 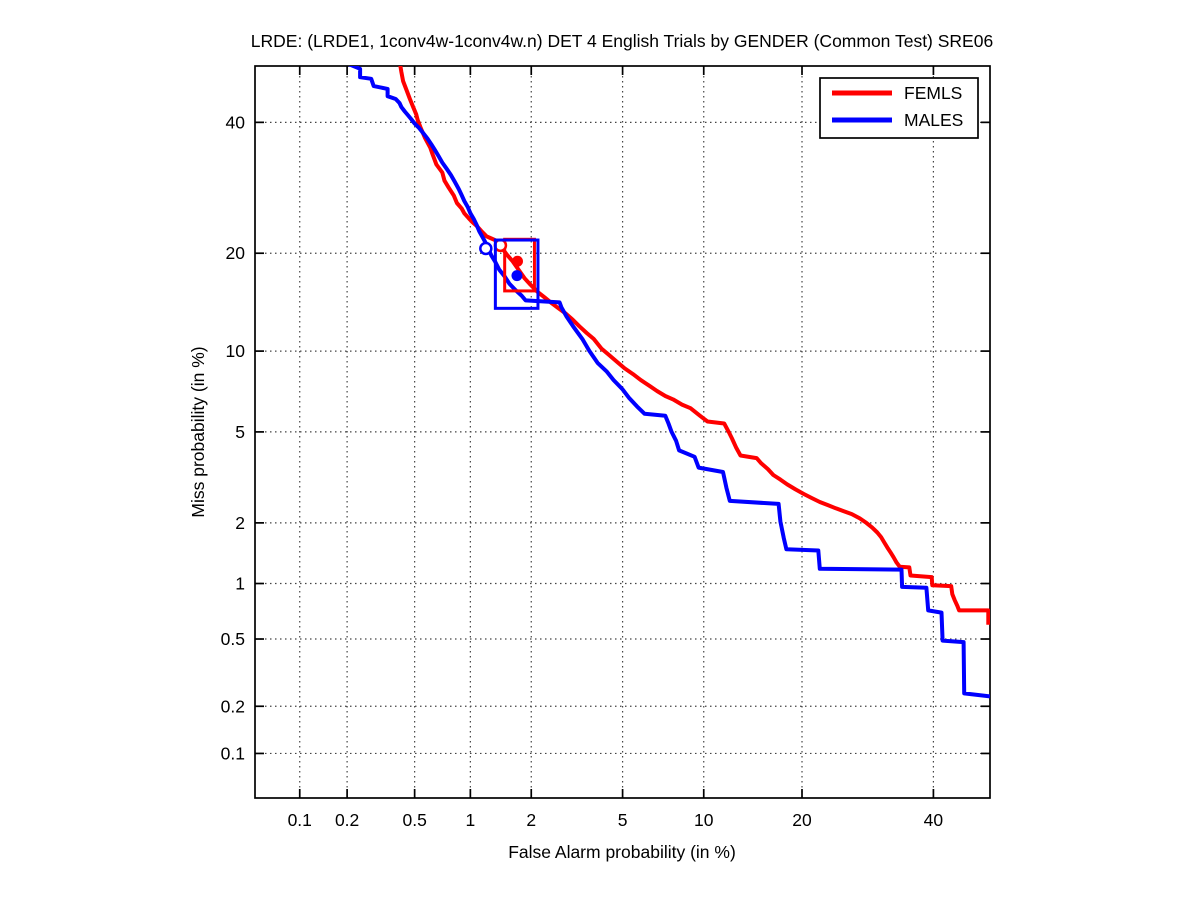 What do you see at coordinates (934, 820) in the screenshot?
I see `x-tick-label: 40` at bounding box center [934, 820].